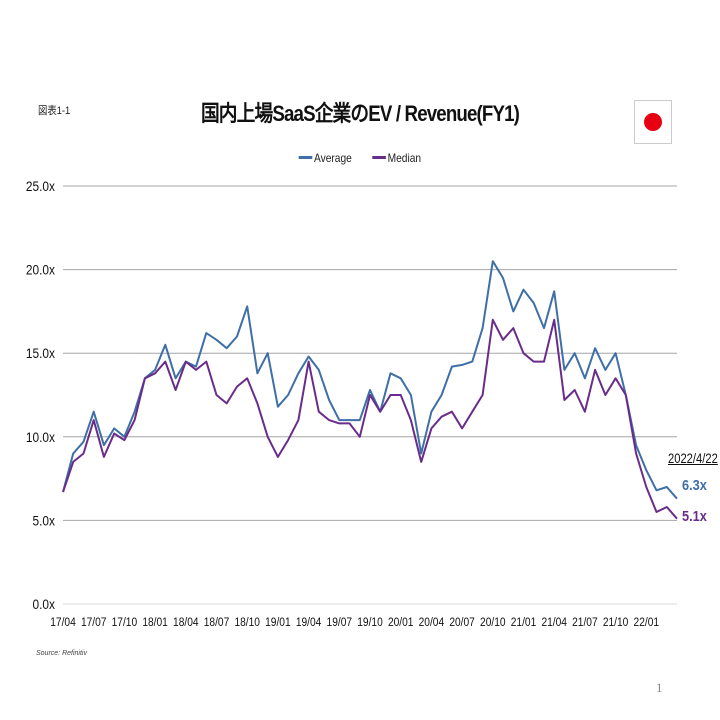 This screenshot has height=720, width=720. Describe the element at coordinates (524, 622) in the screenshot. I see `x-tick-label: 21/01` at that location.